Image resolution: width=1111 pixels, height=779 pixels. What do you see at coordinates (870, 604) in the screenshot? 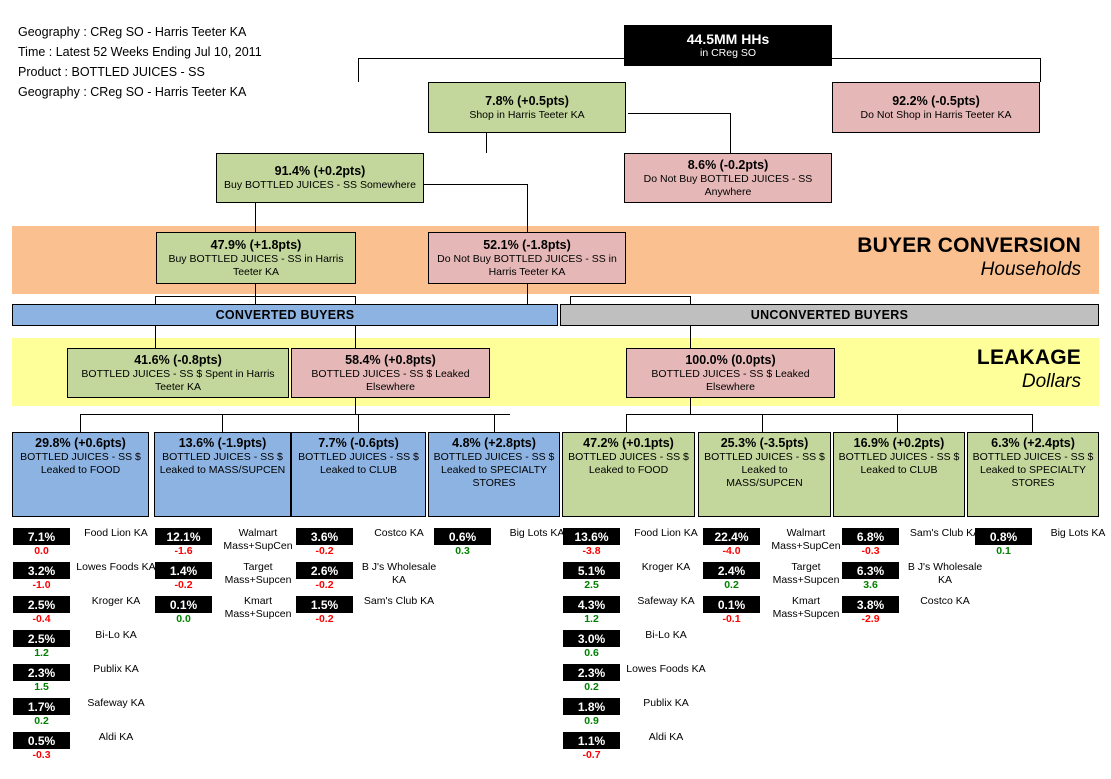
I see `retailer-share-chip: 3.8%` at bounding box center [870, 604].